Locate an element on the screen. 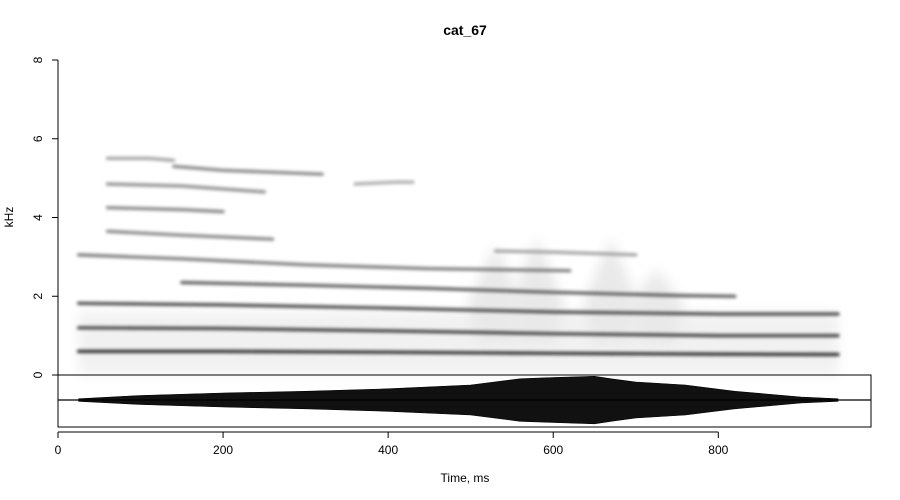 This screenshot has width=900, height=500. harmonic-13-band is located at coordinates (384, 183).